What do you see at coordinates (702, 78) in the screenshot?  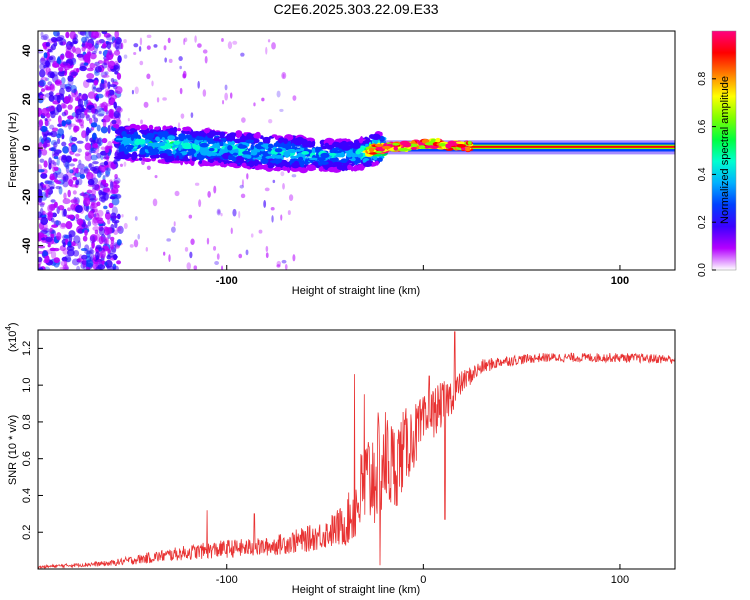 I see `colorbar-tick-label: 0.8` at bounding box center [702, 78].